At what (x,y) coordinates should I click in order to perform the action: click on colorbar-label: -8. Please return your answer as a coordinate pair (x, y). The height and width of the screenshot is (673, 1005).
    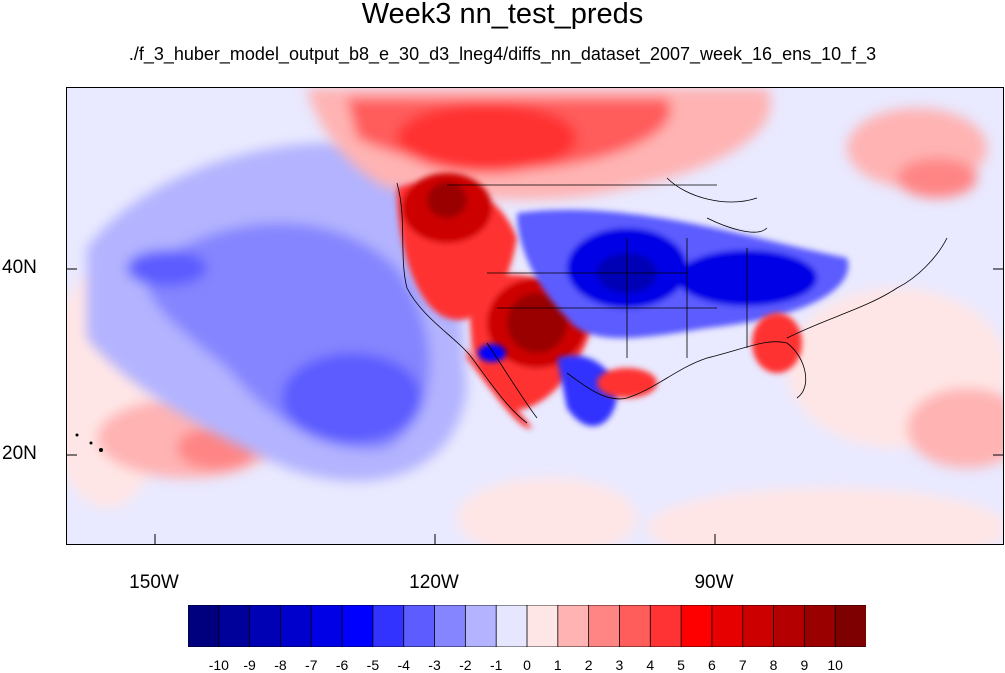
    Looking at the image, I should click on (280, 665).